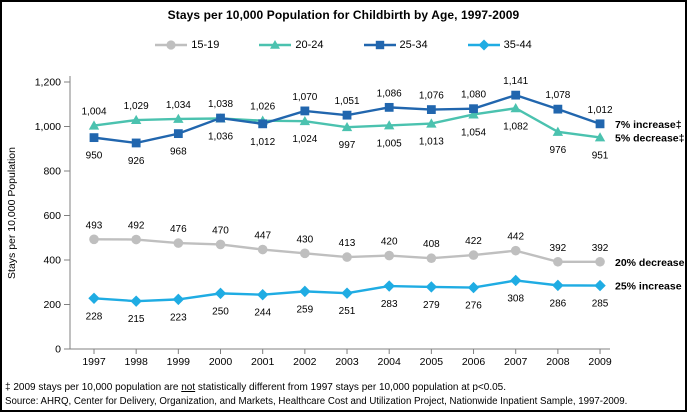 Image resolution: width=687 pixels, height=412 pixels. Describe the element at coordinates (515, 108) in the screenshot. I see `data-point-20-24-2007` at that location.